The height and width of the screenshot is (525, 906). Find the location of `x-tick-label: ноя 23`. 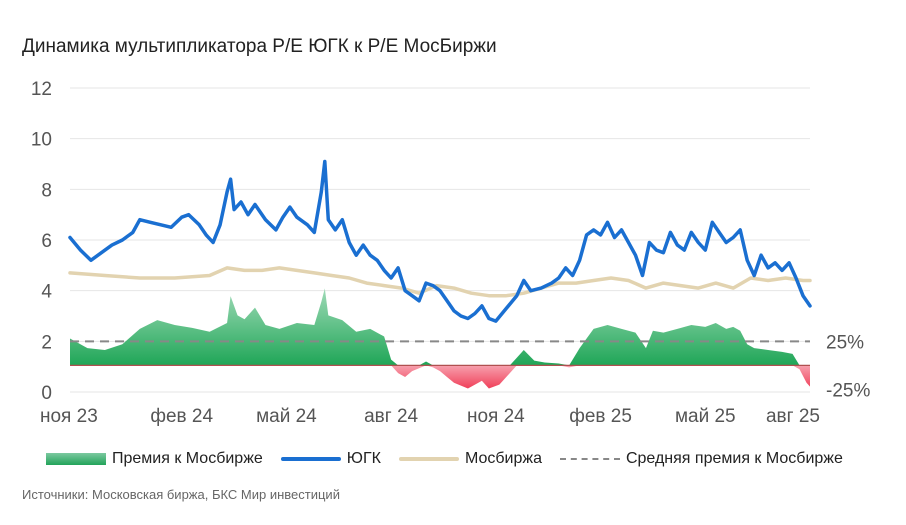

x-tick-label: ноя 23 is located at coordinates (69, 416).